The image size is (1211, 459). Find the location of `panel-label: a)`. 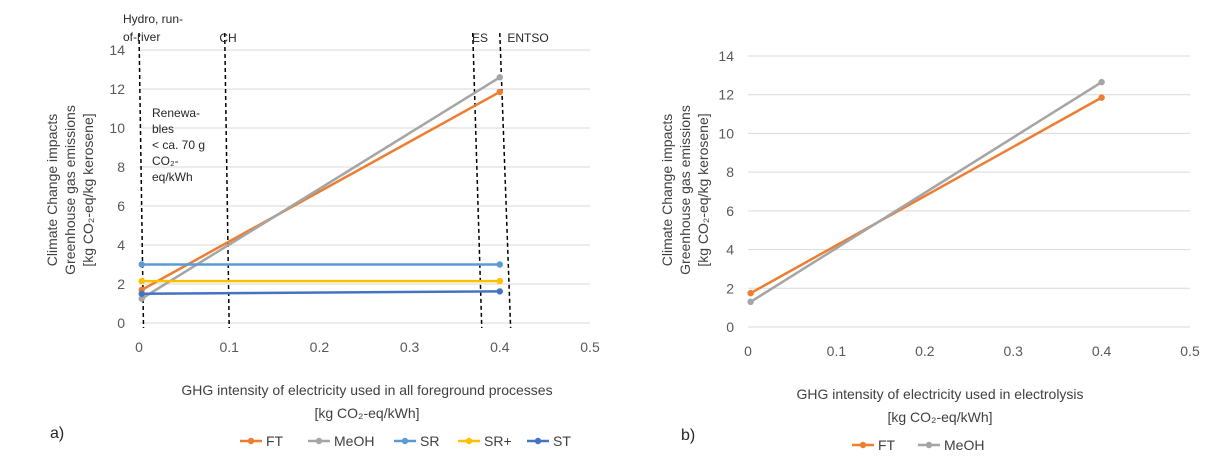

panel-label: a) is located at coordinates (57, 433).